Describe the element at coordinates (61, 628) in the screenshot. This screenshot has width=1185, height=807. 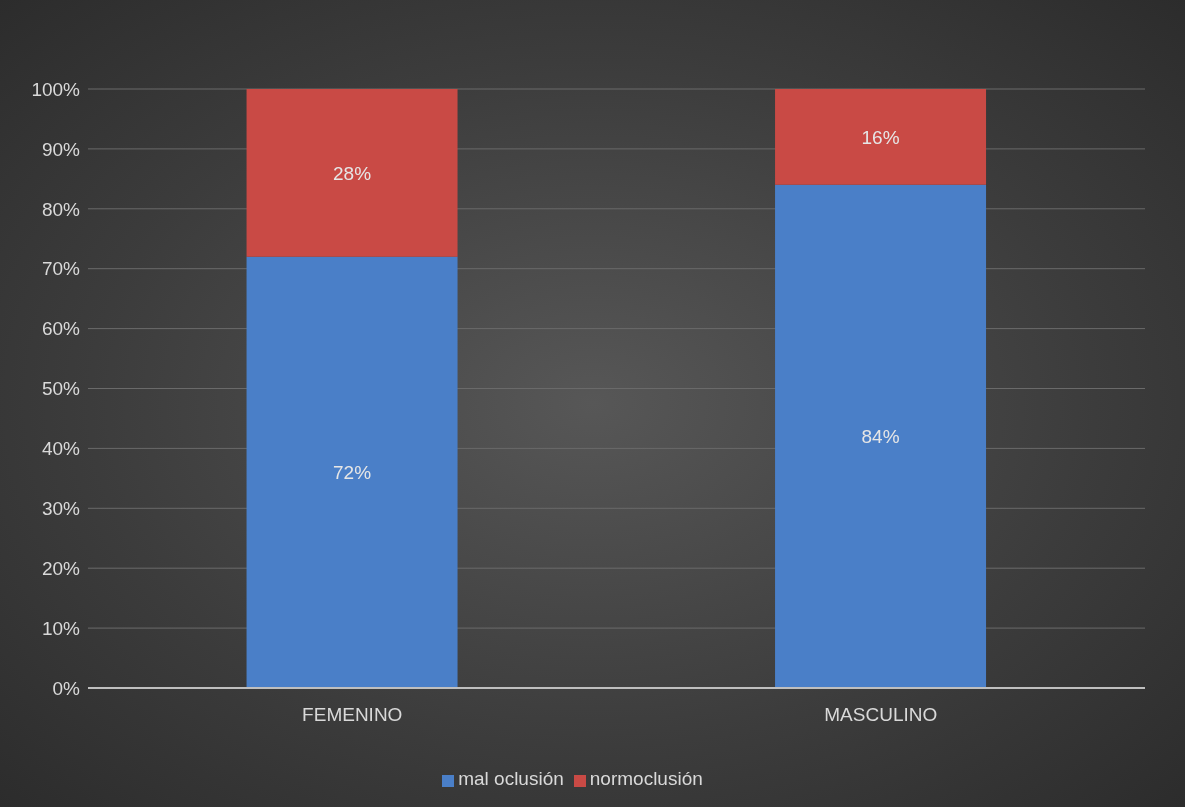
I see `y-tick-label: 10%` at that location.